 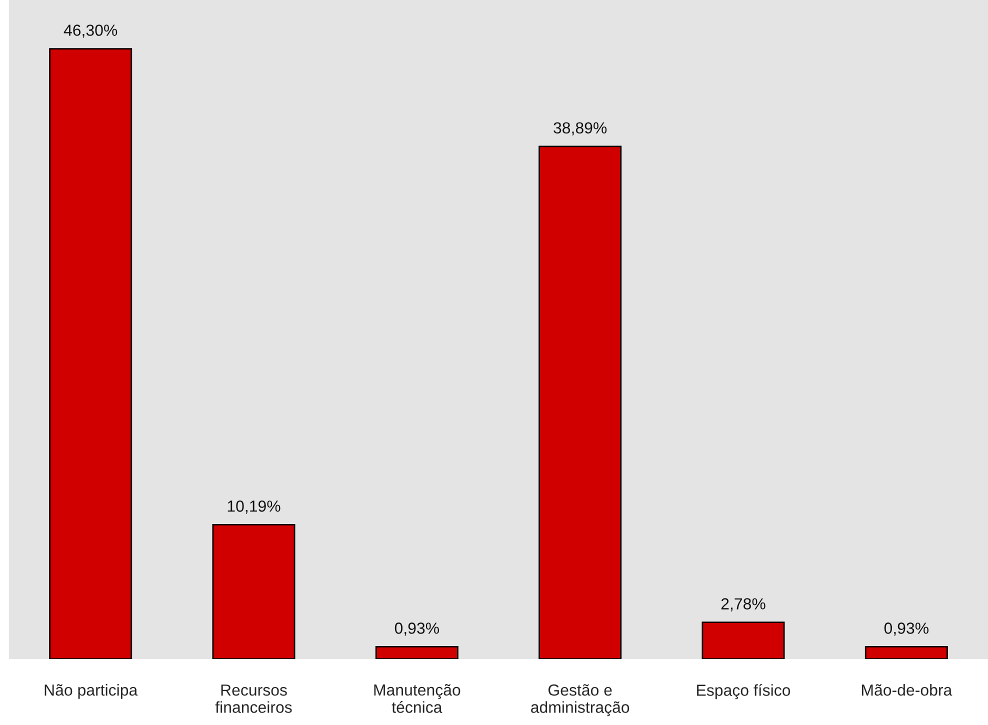 What do you see at coordinates (580, 700) in the screenshot?
I see `x-tick-label: Gestão e administração` at bounding box center [580, 700].